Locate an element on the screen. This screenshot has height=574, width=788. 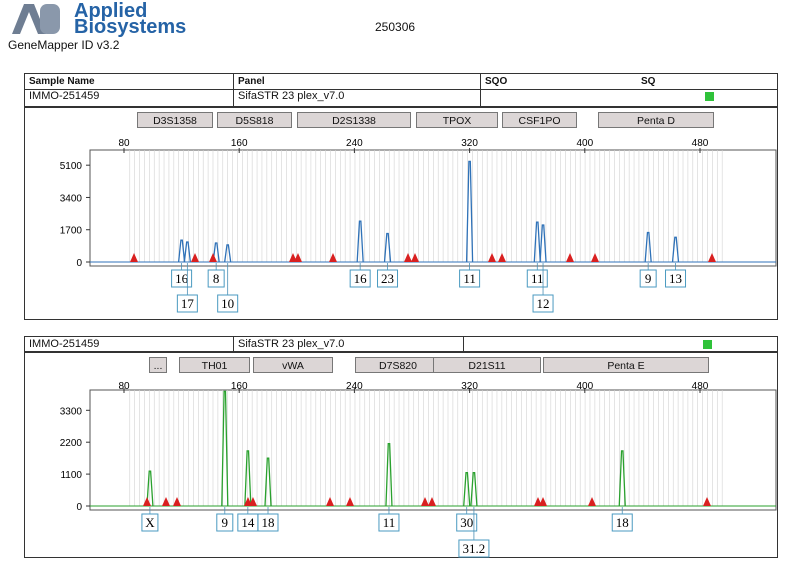
allele-label: 17 is located at coordinates (188, 303).